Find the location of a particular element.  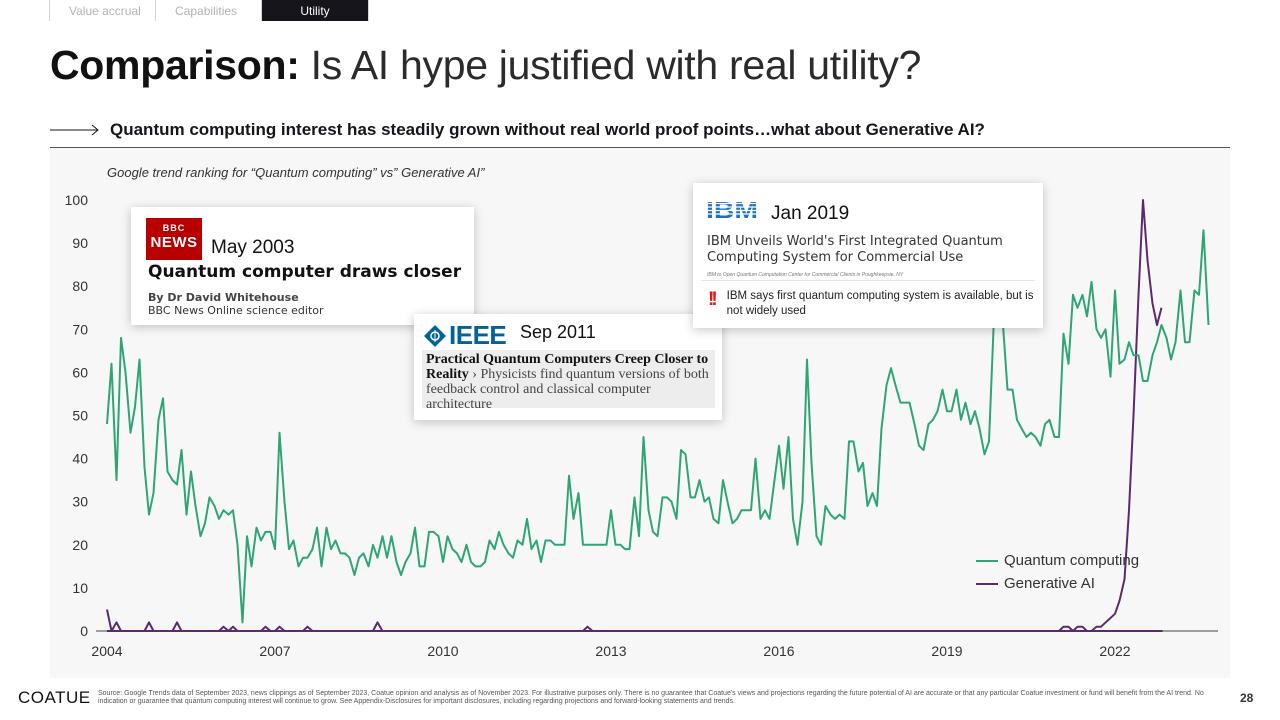

double-exclamation-icon: !! is located at coordinates (713, 299).